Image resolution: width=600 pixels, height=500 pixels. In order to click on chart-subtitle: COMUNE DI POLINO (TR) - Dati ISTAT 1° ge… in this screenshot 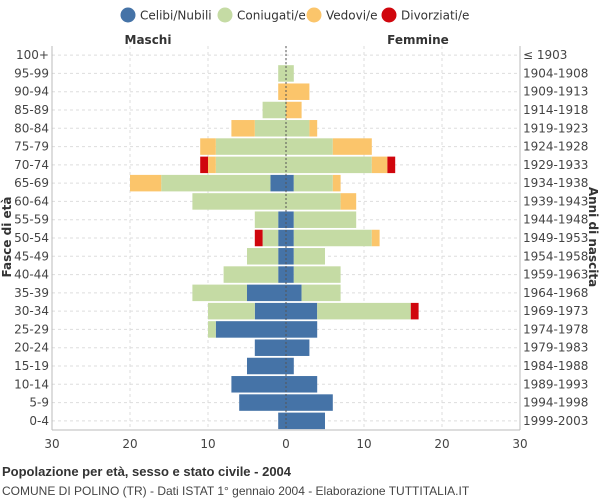, I will do `click(236, 491)`.